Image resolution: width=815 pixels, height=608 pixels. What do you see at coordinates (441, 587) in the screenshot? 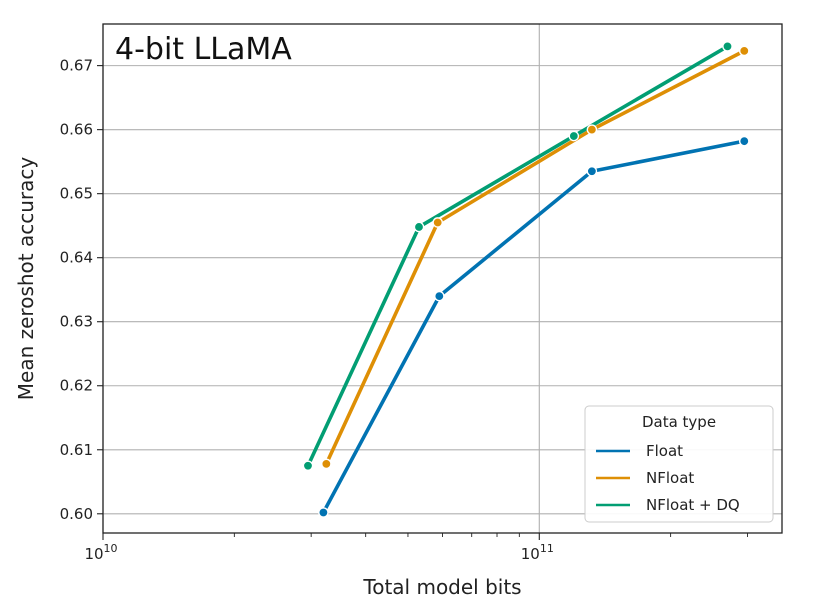
I see `x-axis-label: Total model bits` at bounding box center [441, 587].